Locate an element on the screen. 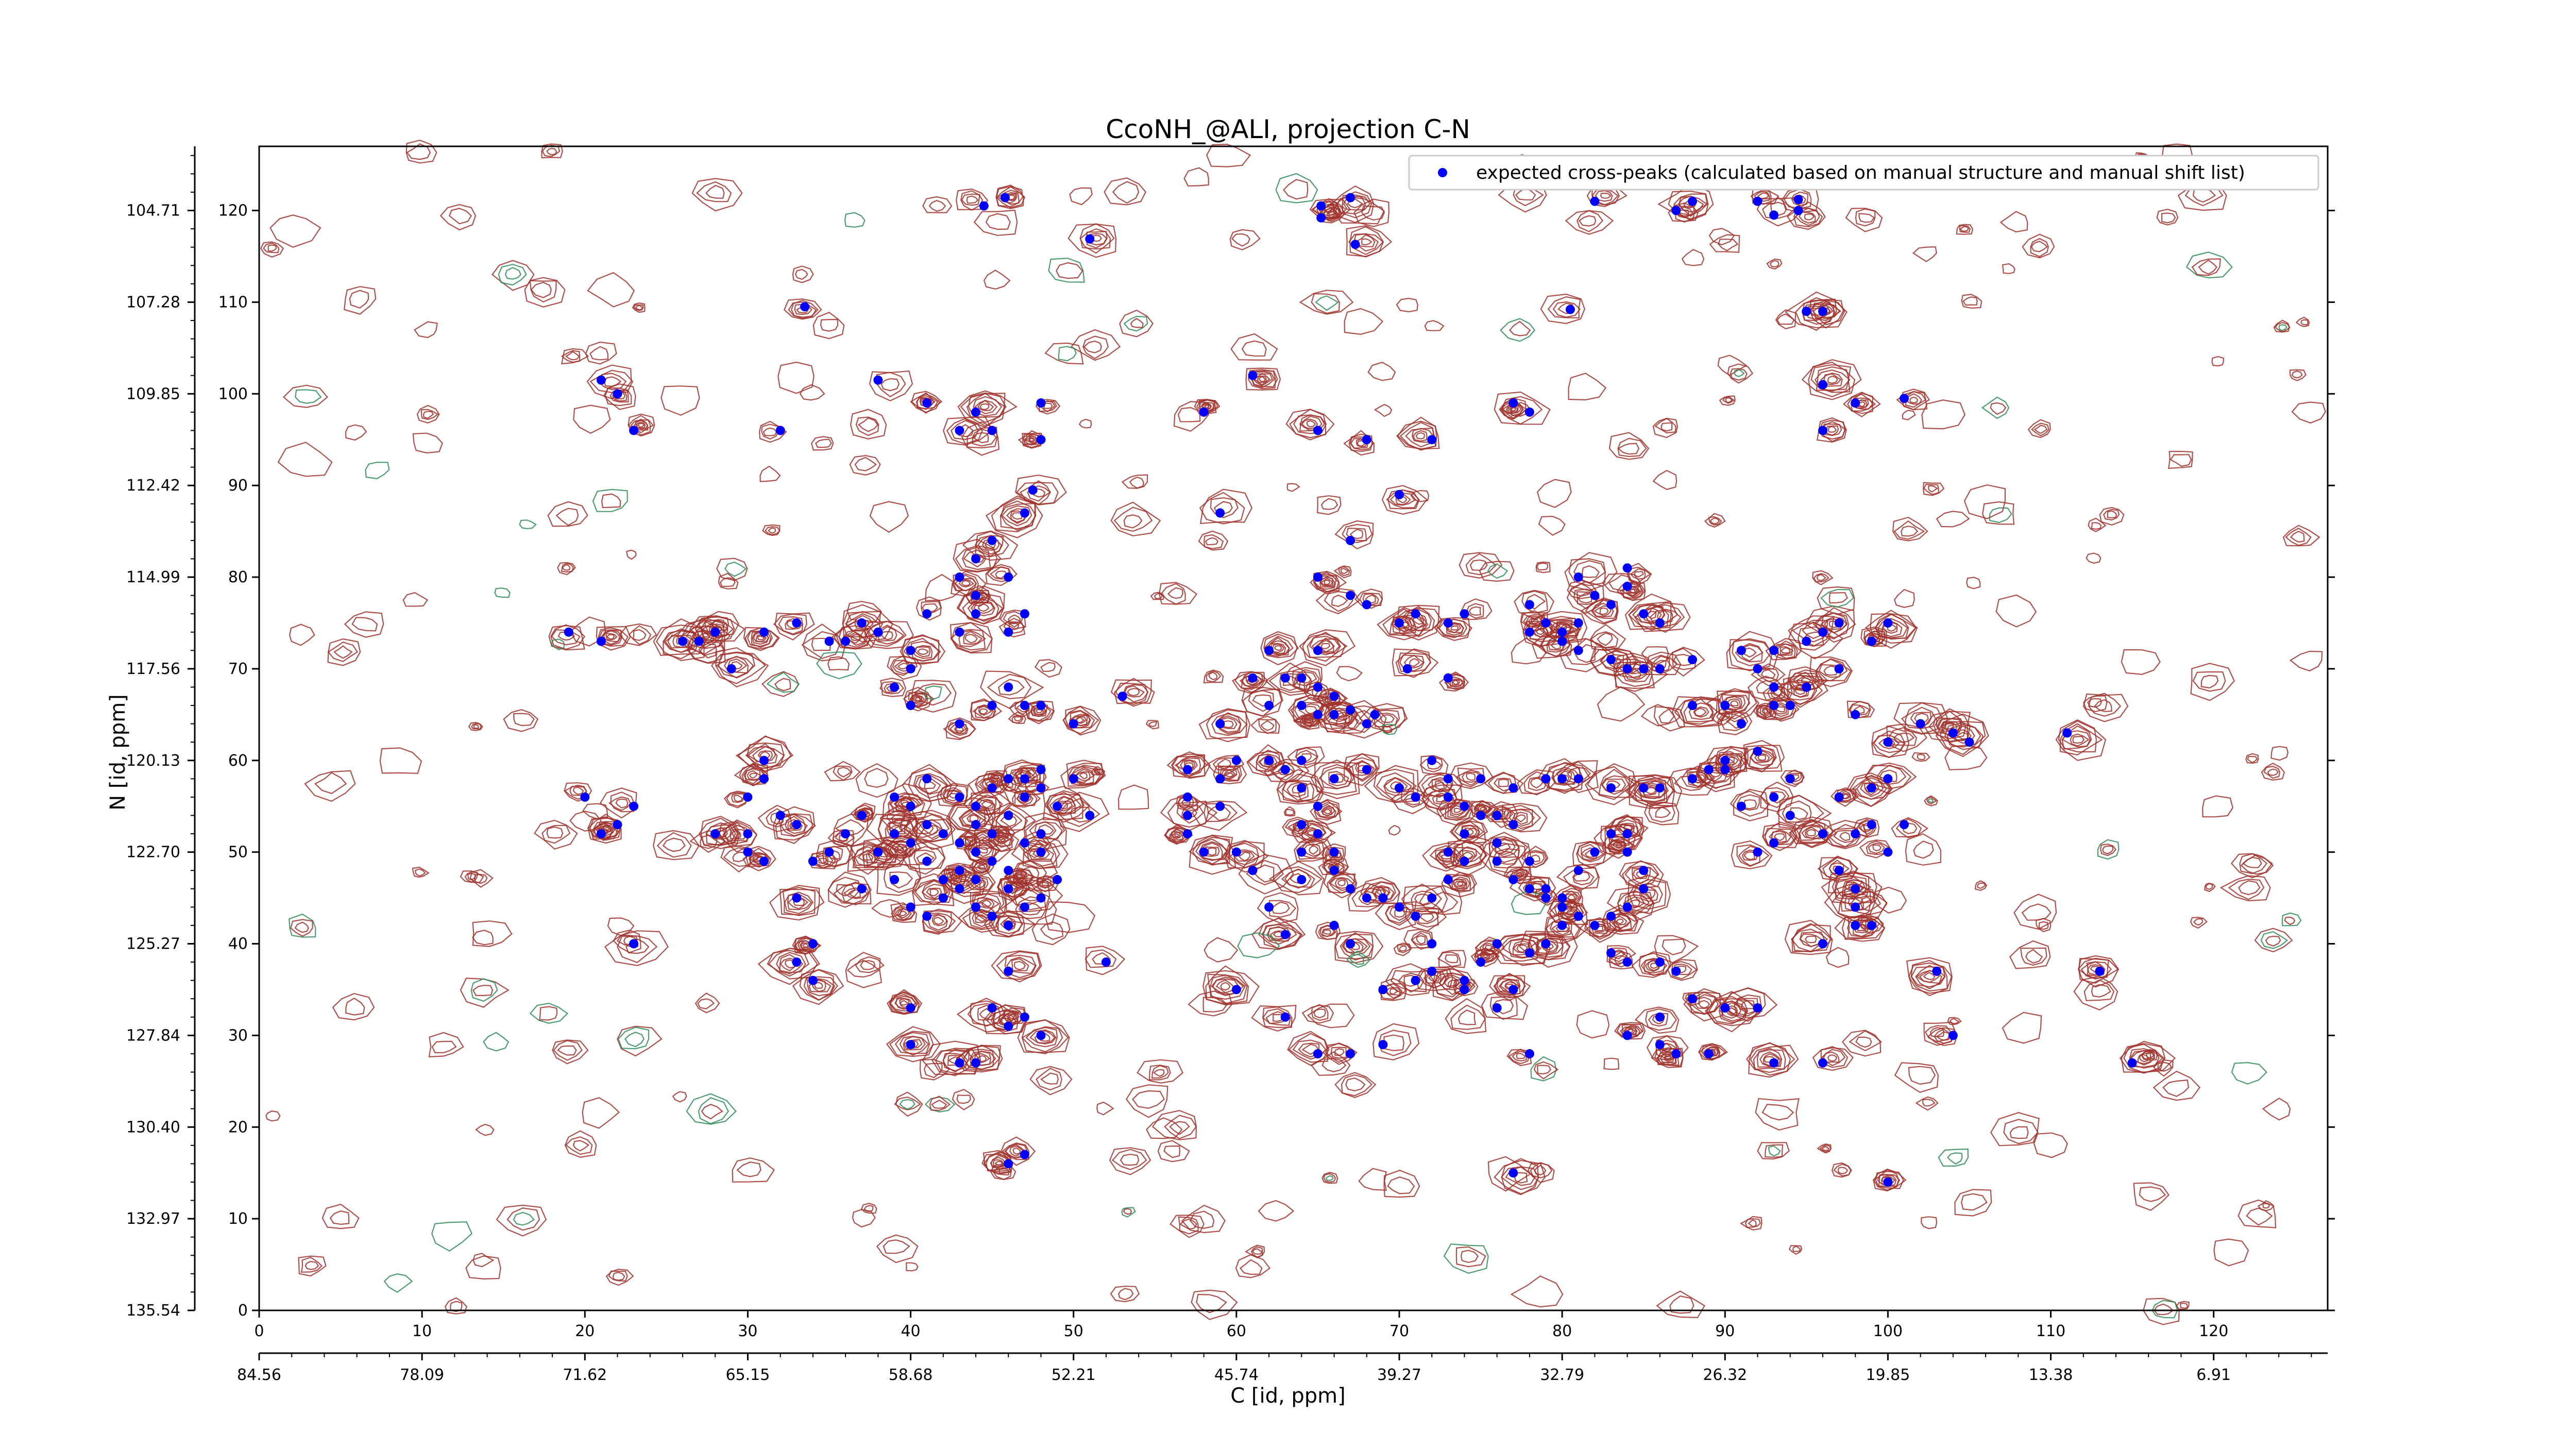 The width and height of the screenshot is (2576, 1449). y-ppm-tick-label: 132.97 is located at coordinates (153, 1219).